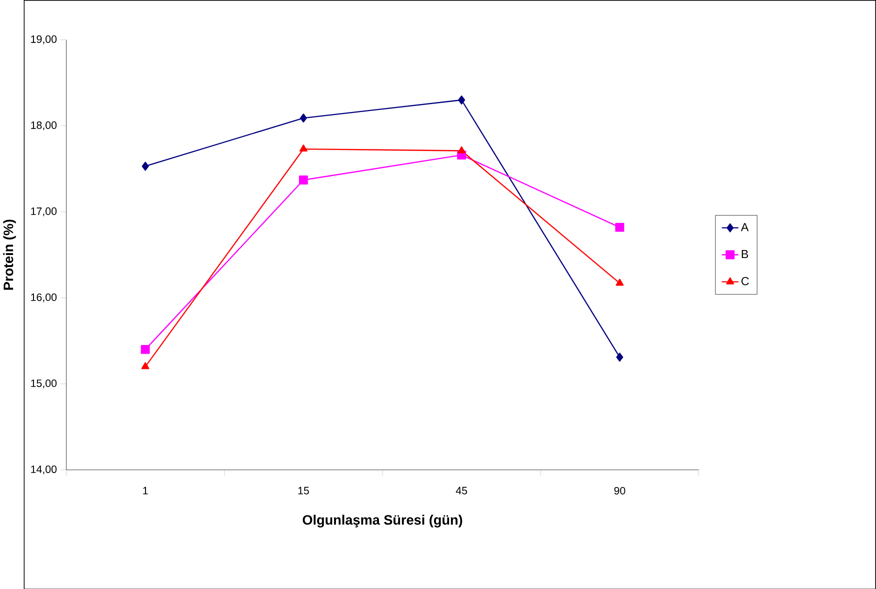 The height and width of the screenshot is (589, 876). Describe the element at coordinates (303, 490) in the screenshot. I see `x-tick-label: 15` at that location.